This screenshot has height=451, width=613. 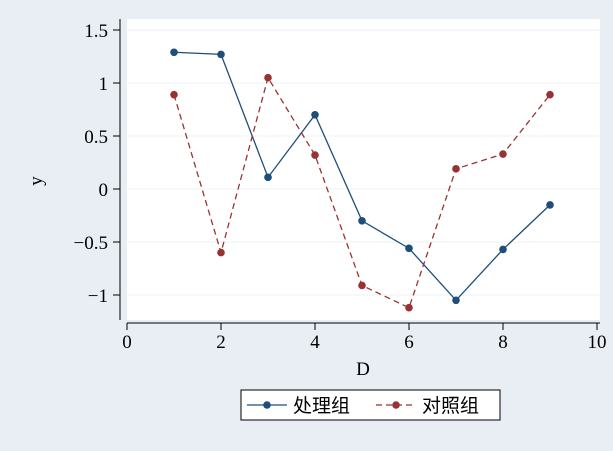 I want to click on legend: 处理组 对照组, so click(x=370, y=405).